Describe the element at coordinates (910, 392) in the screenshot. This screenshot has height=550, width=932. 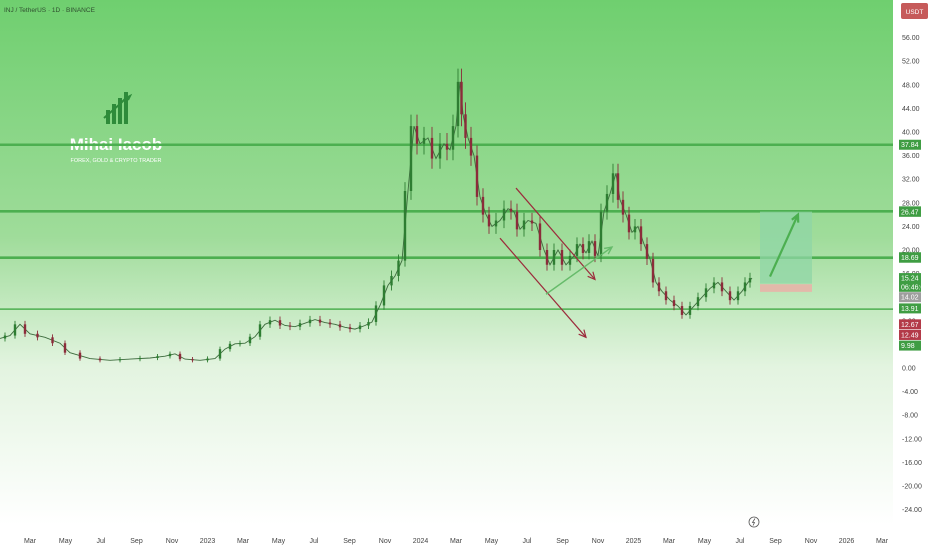
I see `y-tick-label: -4.00` at that location.